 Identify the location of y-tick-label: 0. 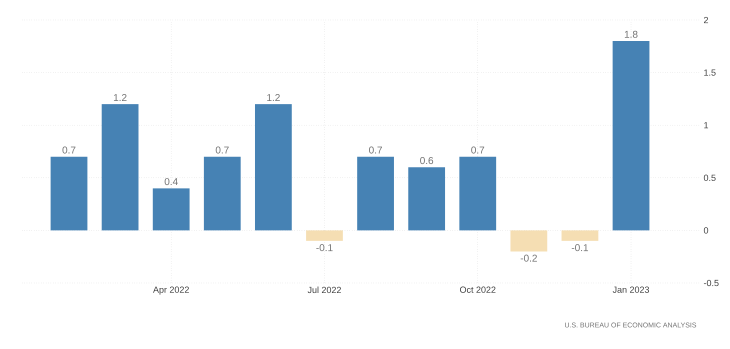
(706, 230).